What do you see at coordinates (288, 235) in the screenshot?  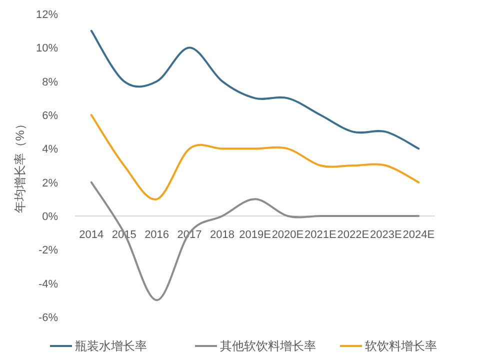 I see `x-tick-label: 2020E` at bounding box center [288, 235].